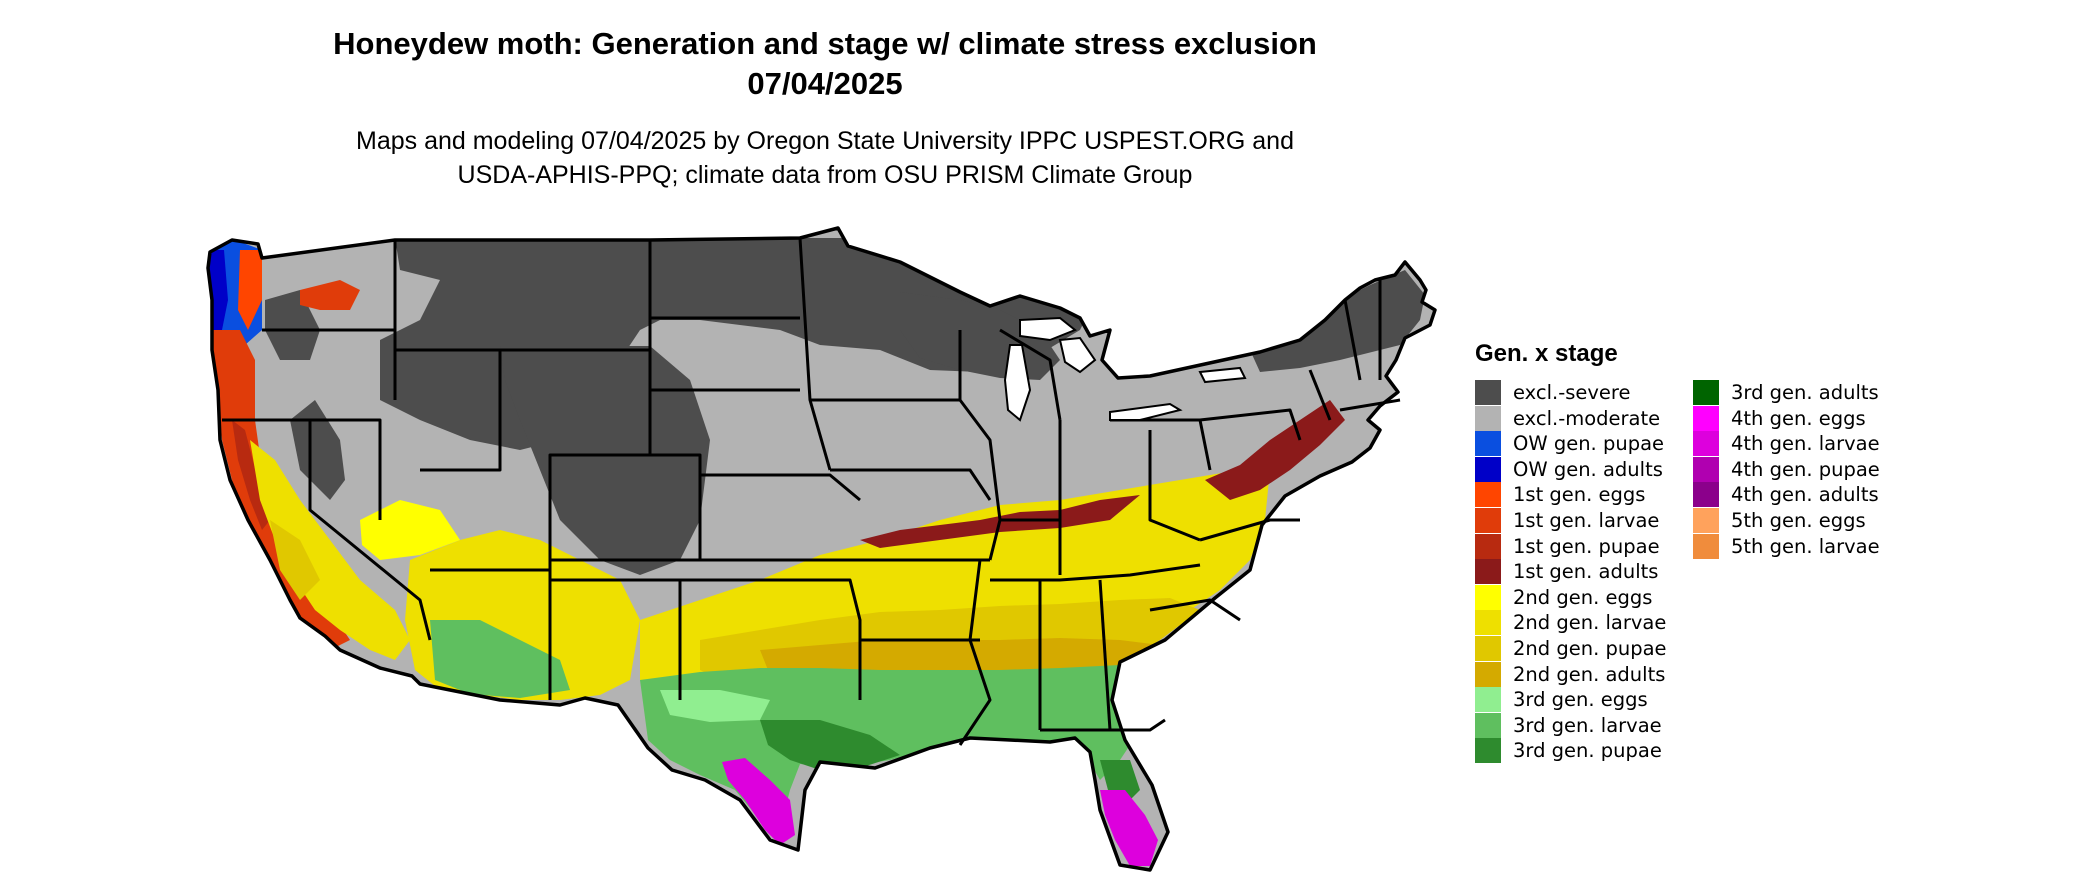 The width and height of the screenshot is (2100, 892). Describe the element at coordinates (1546, 353) in the screenshot. I see `legend-title: Gen. x stage` at that location.